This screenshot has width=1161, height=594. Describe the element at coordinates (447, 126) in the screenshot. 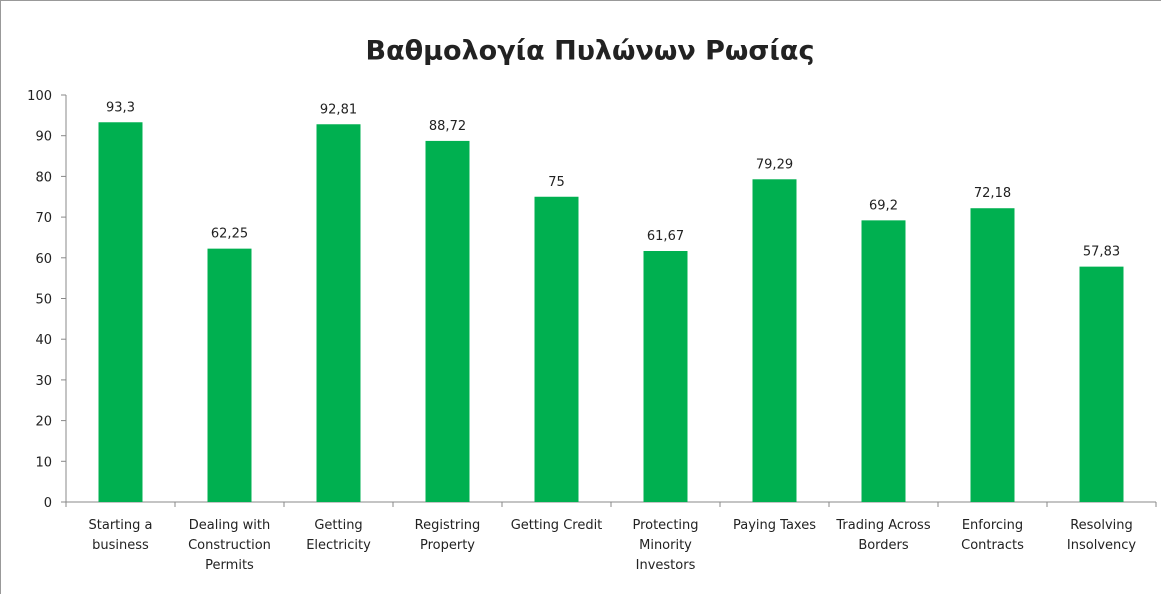

I see `data-label: 88,72` at that location.